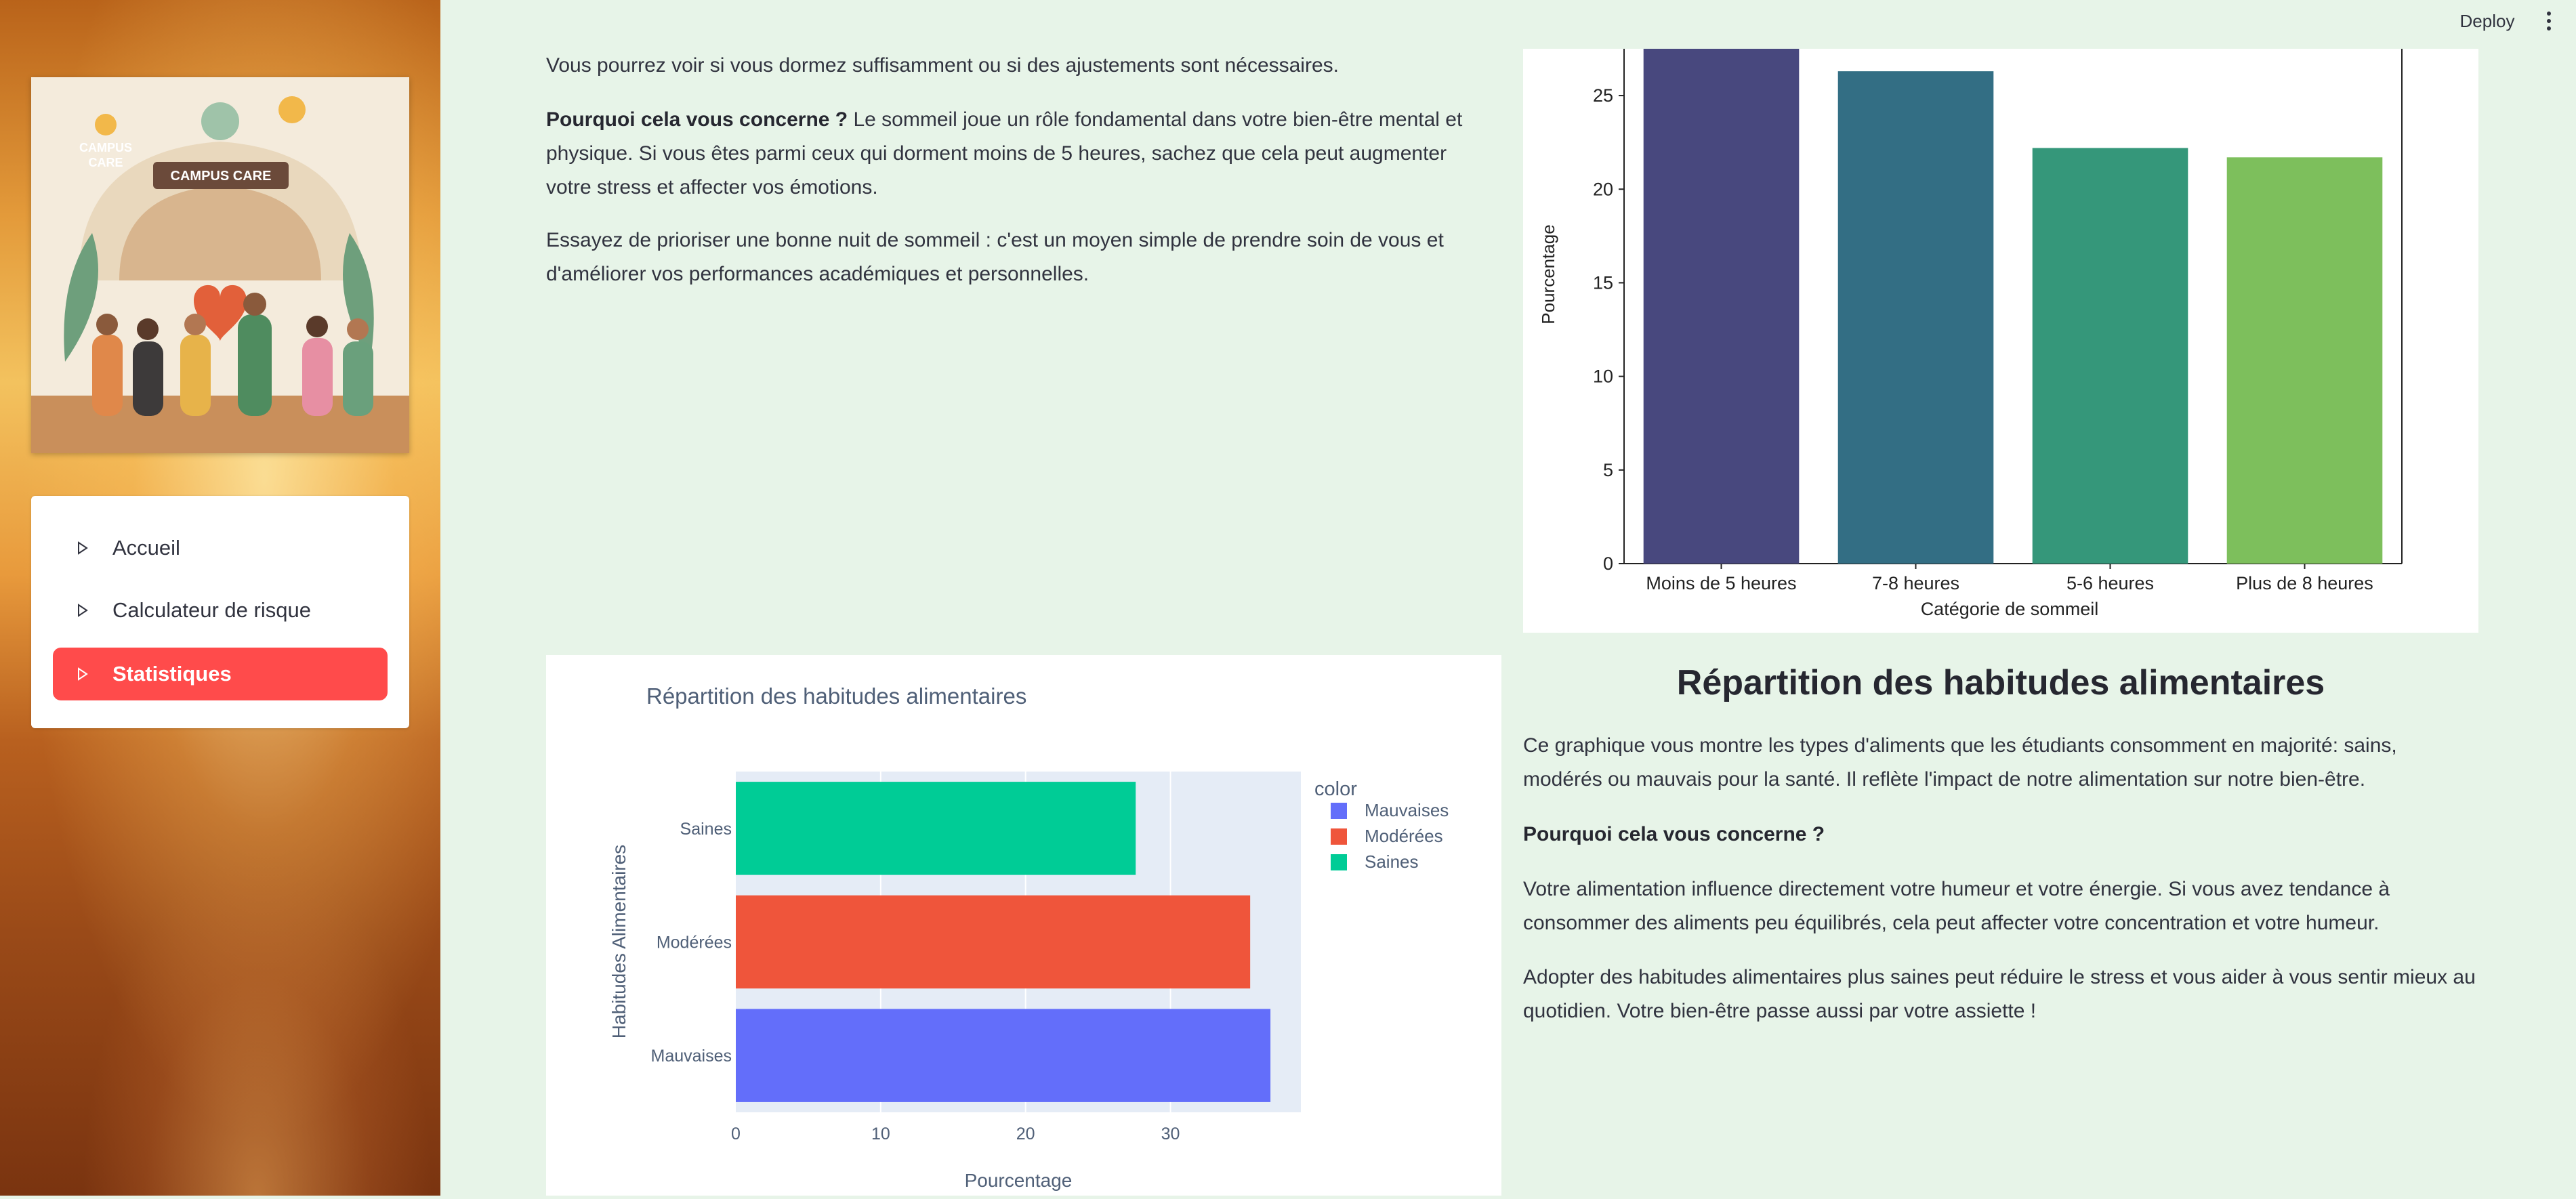  Describe the element at coordinates (1407, 810) in the screenshot. I see `food-legend-label: Mauvaises` at that location.